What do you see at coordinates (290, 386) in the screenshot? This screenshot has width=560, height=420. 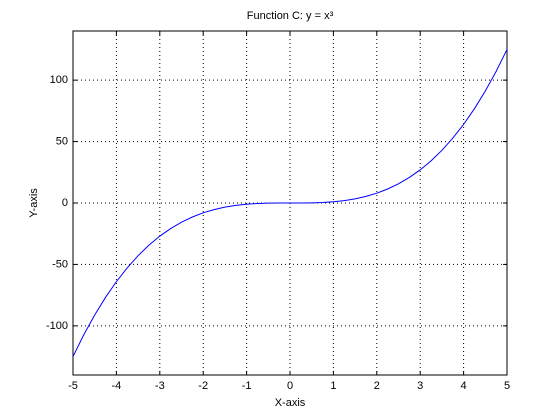 I see `x-tick-label: 0` at bounding box center [290, 386].